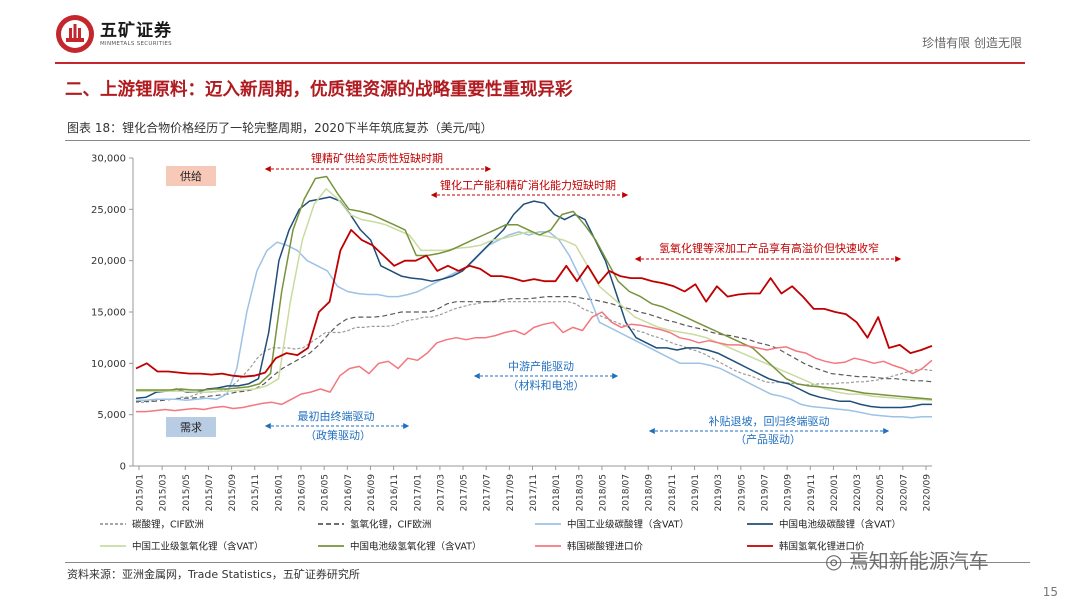  Describe the element at coordinates (528, 185) in the screenshot. I see `supply-annotation-2: 锂化工产能和精矿消化能力短缺时期` at that location.